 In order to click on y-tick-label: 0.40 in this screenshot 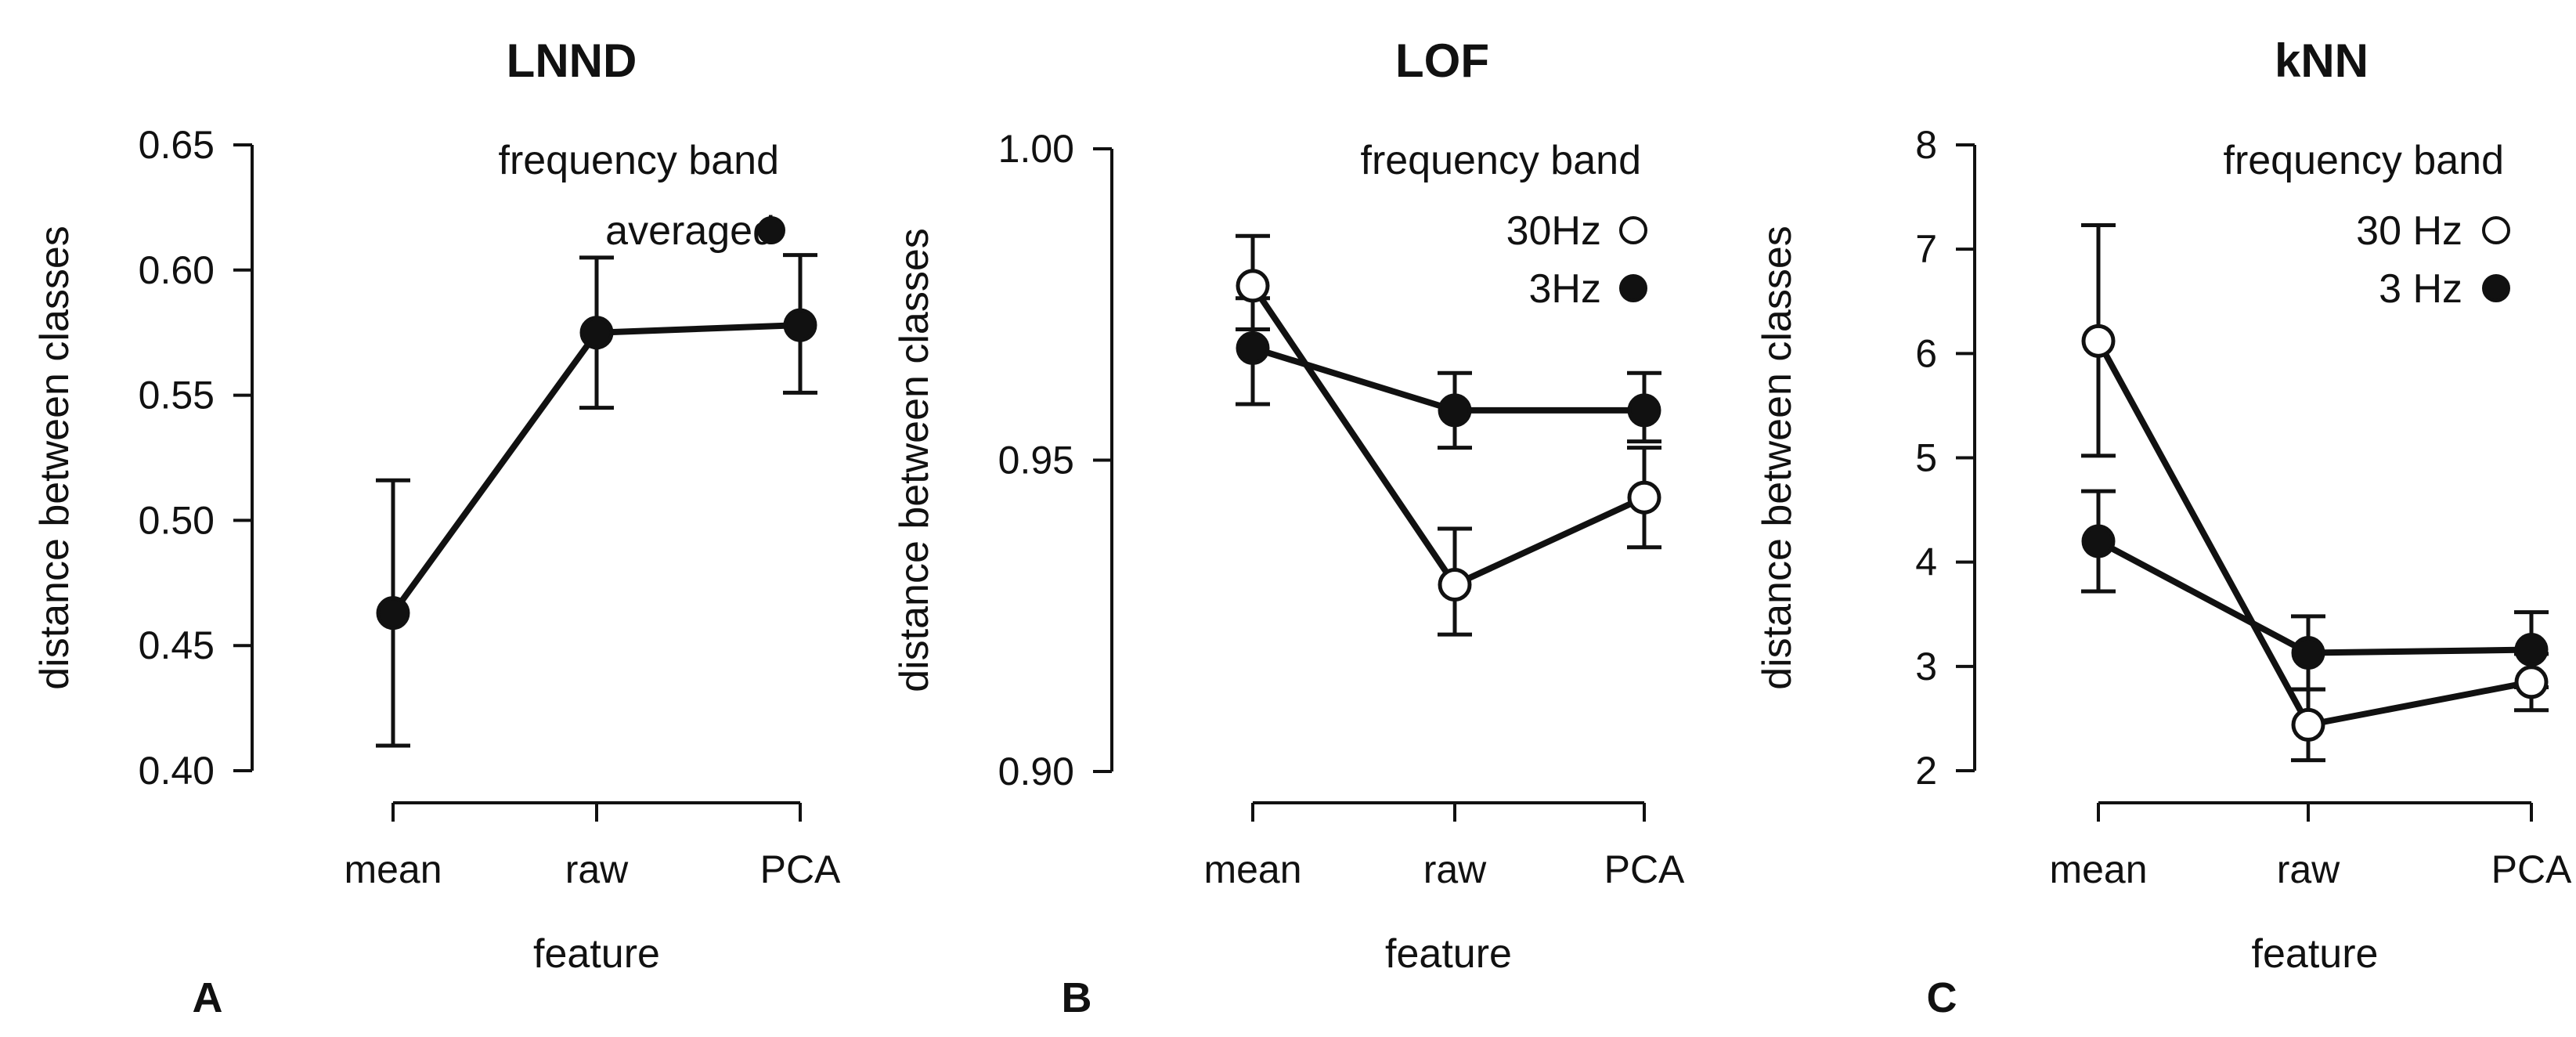, I will do `click(177, 771)`.